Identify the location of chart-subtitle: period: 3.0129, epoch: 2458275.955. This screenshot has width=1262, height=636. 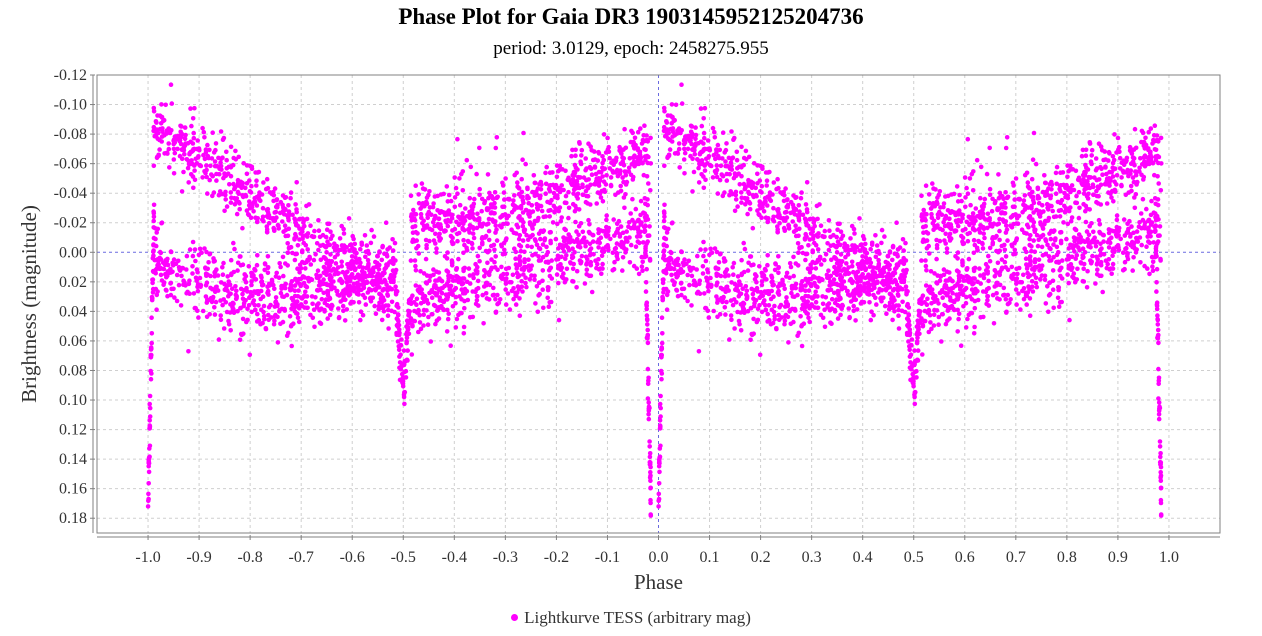
(631, 48).